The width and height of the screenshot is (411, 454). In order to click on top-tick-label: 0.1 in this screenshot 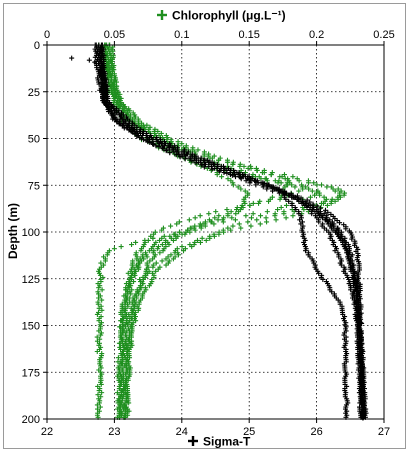, I will do `click(181, 35)`.